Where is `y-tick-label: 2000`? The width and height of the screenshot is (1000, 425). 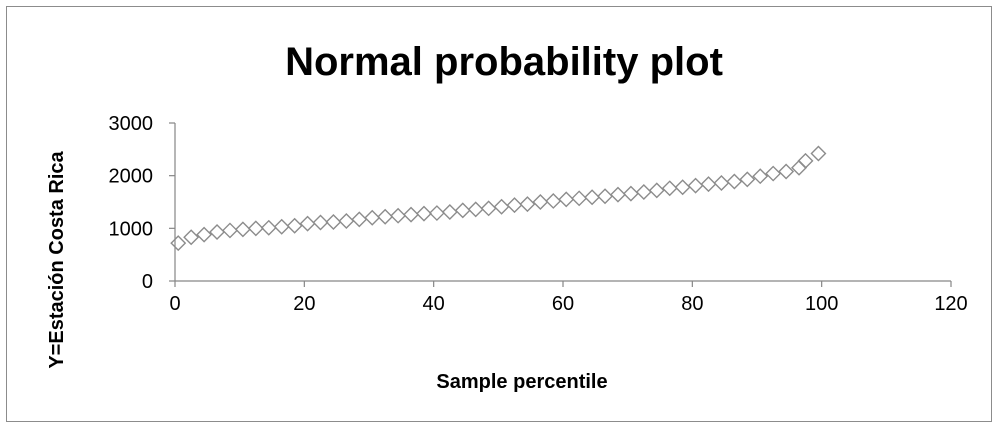
y-tick-label: 2000 is located at coordinates (131, 177).